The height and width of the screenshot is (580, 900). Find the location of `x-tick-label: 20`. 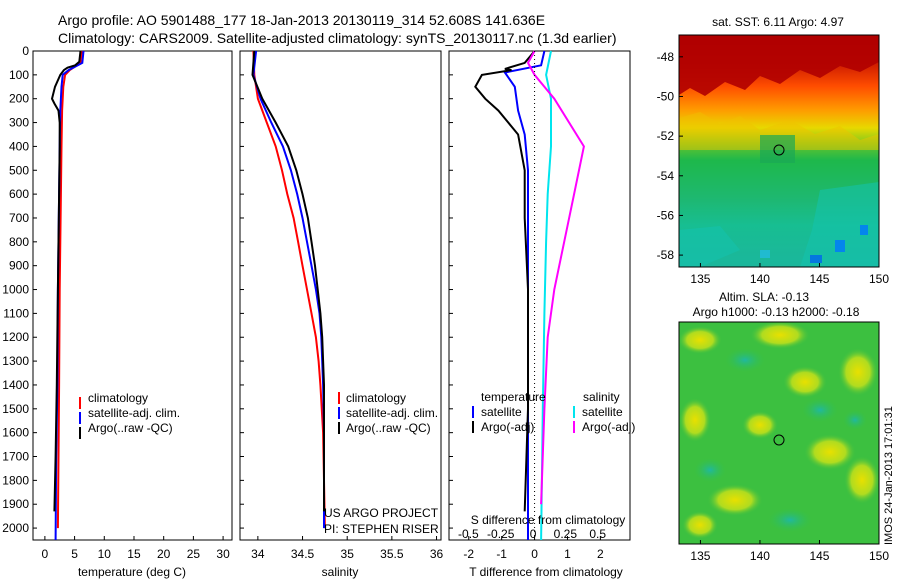

x-tick-label: 20 is located at coordinates (164, 554).